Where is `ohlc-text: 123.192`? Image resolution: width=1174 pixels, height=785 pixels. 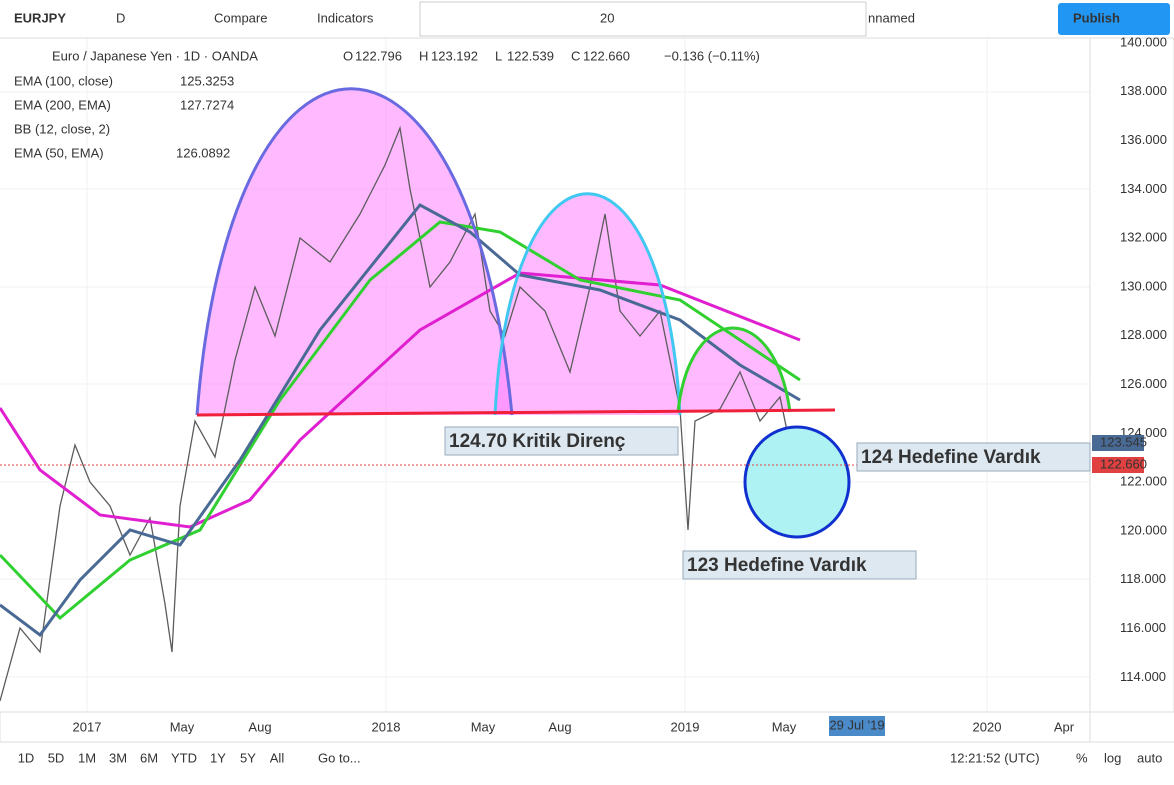
ohlc-text: 123.192 is located at coordinates (454, 55).